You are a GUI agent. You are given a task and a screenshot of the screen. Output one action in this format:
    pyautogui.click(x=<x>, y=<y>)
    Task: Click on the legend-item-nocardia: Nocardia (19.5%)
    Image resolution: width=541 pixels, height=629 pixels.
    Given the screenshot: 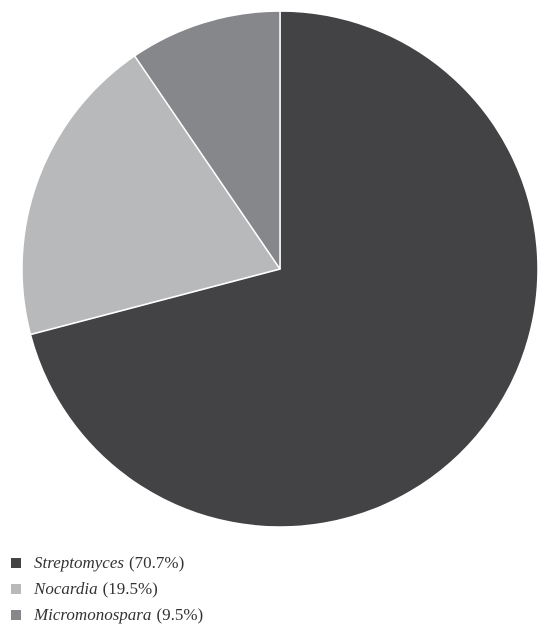 What is the action you would take?
    pyautogui.click(x=107, y=589)
    